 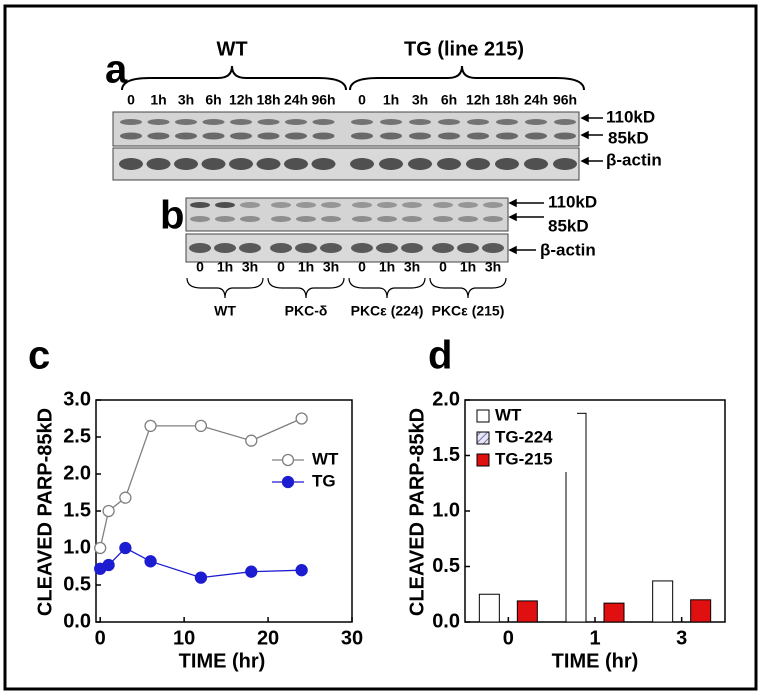 What do you see at coordinates (595, 661) in the screenshot?
I see `x-axis-label: TIME (hr)` at bounding box center [595, 661].